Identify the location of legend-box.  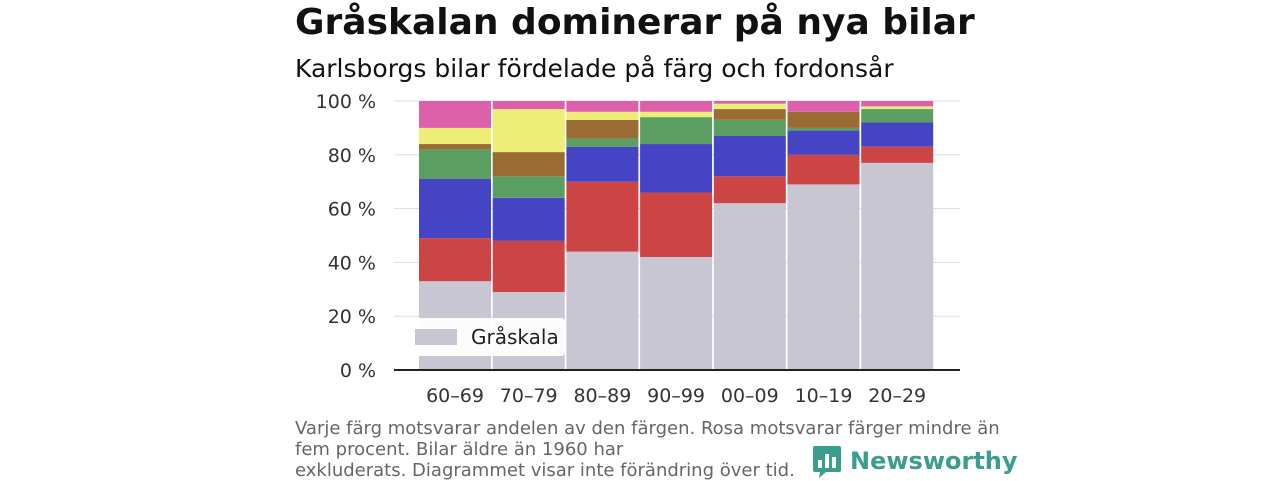
(485, 337).